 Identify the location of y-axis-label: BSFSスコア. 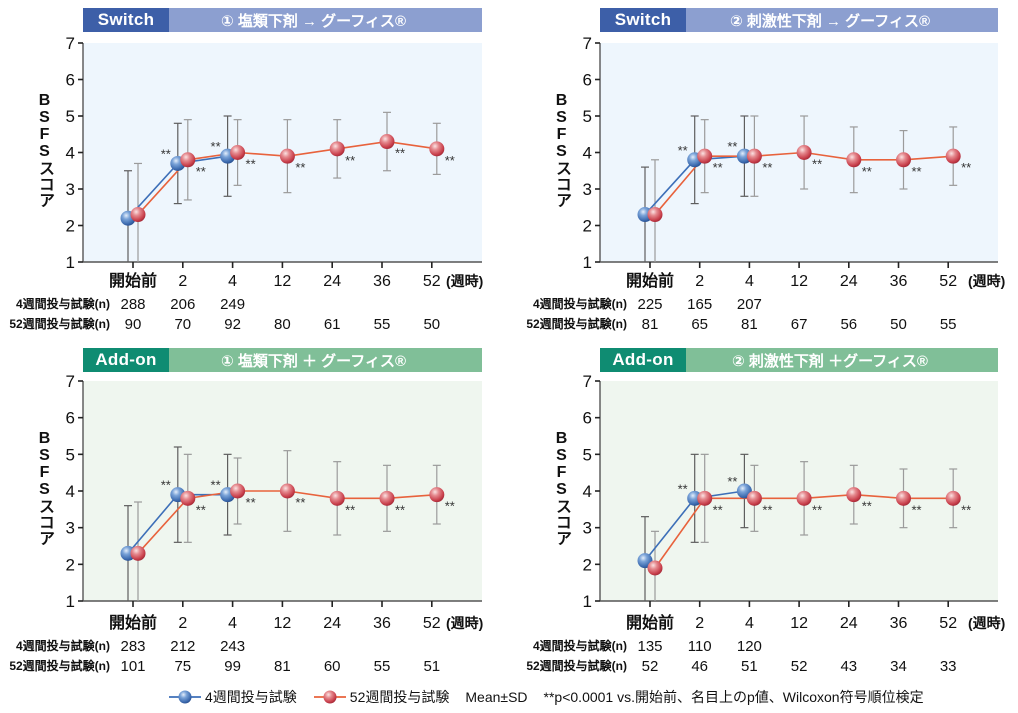
(44, 150).